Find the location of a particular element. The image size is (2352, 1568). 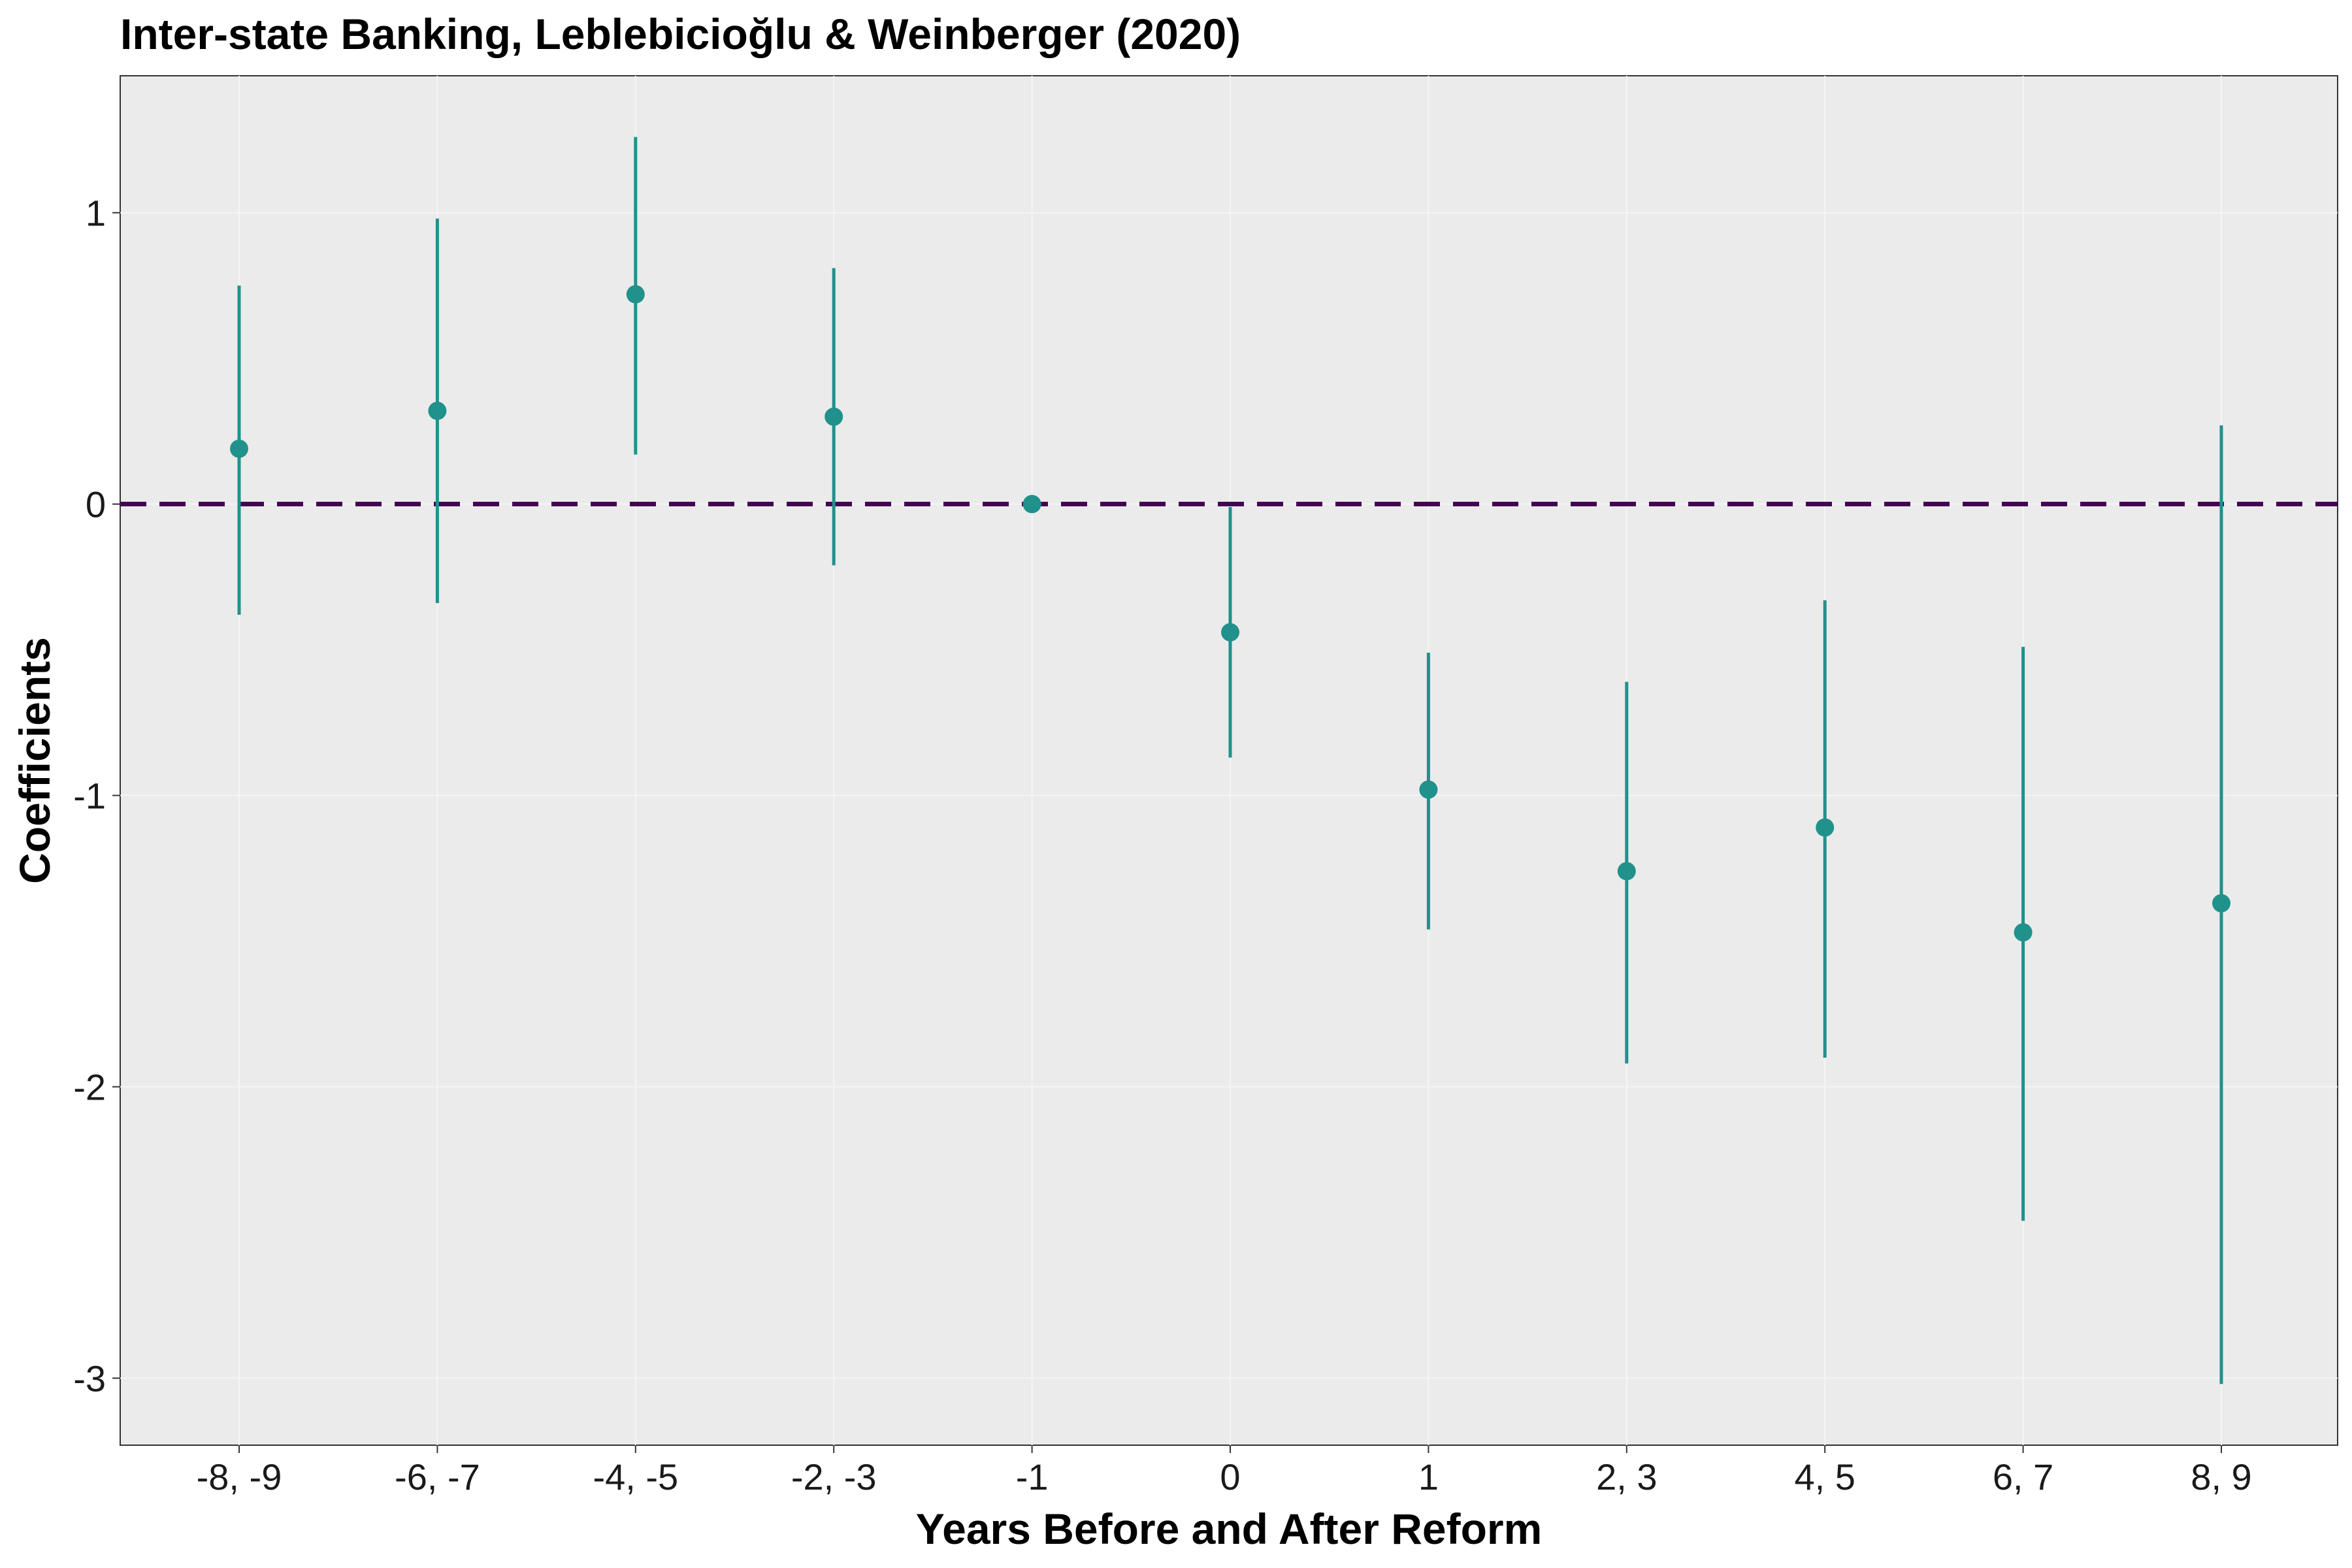

x-tick-label: -6, -7 is located at coordinates (437, 1476).